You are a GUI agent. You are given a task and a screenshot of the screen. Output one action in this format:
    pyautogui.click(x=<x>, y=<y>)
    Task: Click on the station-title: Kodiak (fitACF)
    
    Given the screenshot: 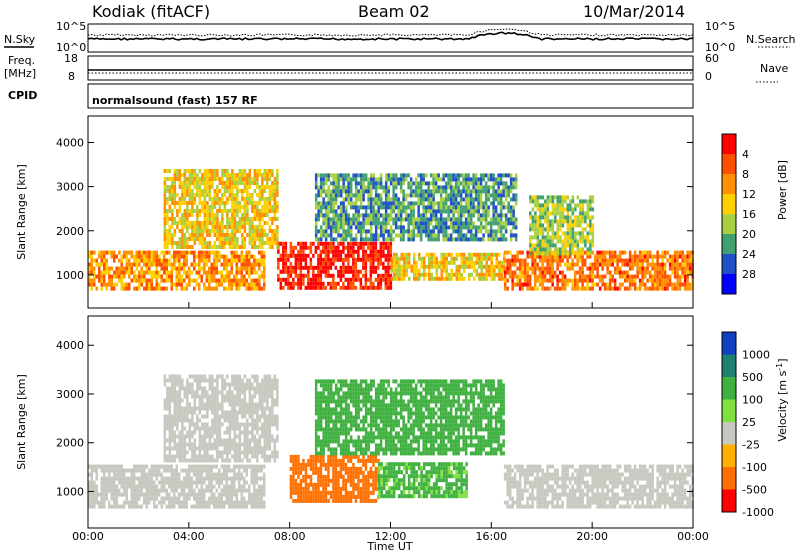 What is the action you would take?
    pyautogui.click(x=151, y=11)
    